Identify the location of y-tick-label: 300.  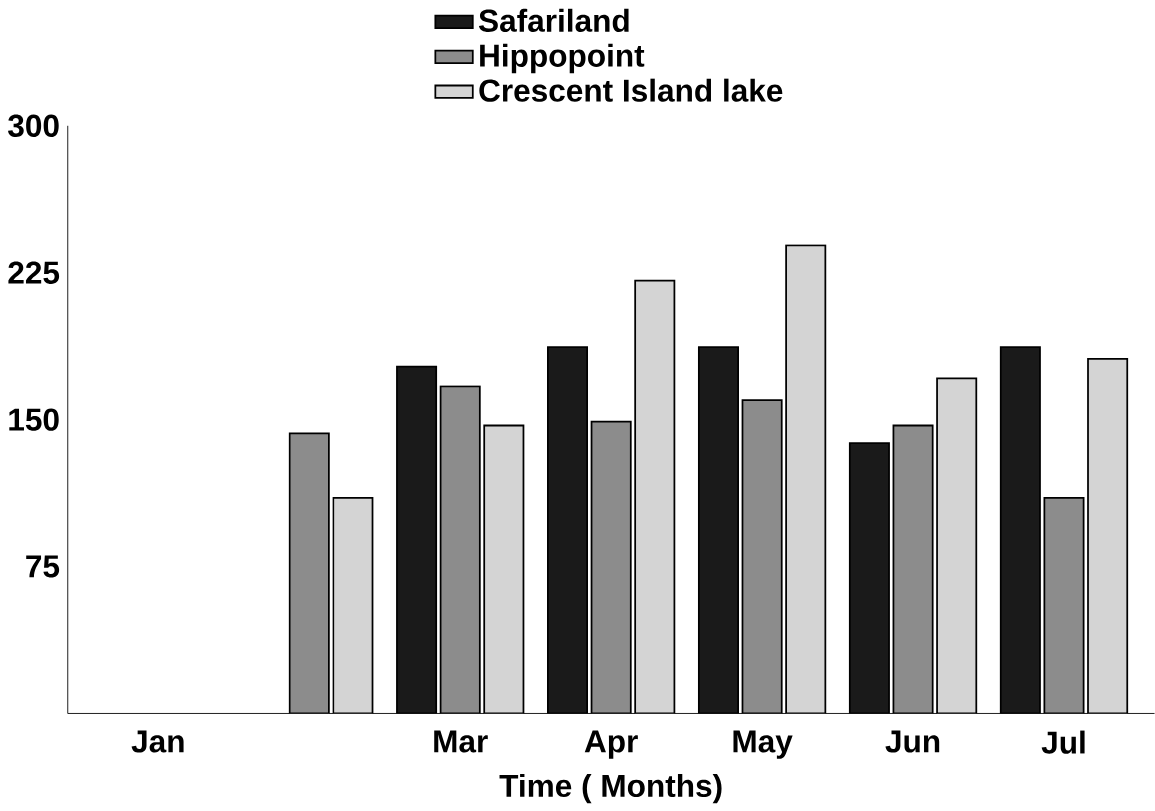
(33, 126).